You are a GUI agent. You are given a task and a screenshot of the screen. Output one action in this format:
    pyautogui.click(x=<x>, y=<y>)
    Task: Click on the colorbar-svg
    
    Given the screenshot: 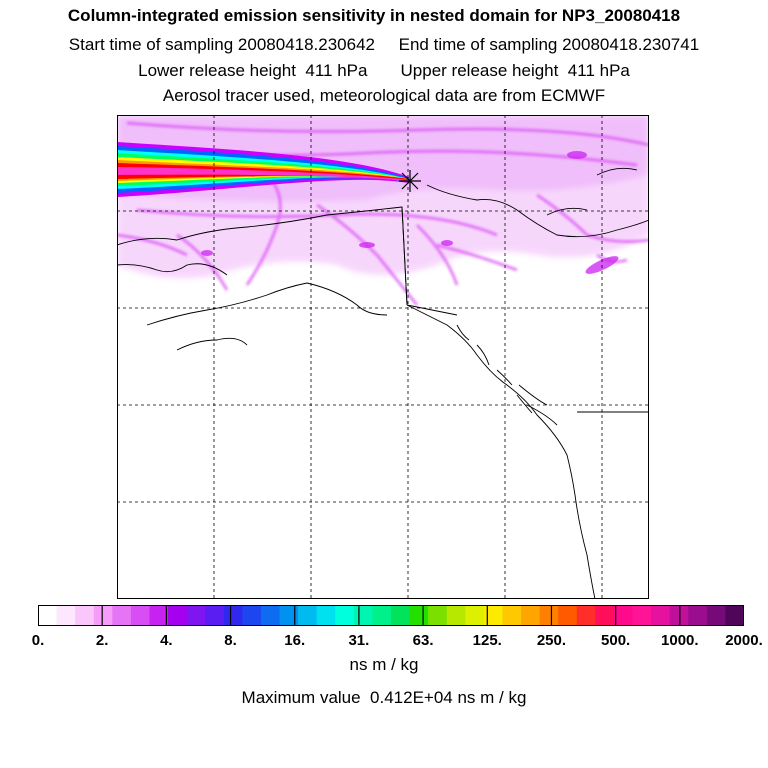 What is the action you would take?
    pyautogui.click(x=391, y=615)
    